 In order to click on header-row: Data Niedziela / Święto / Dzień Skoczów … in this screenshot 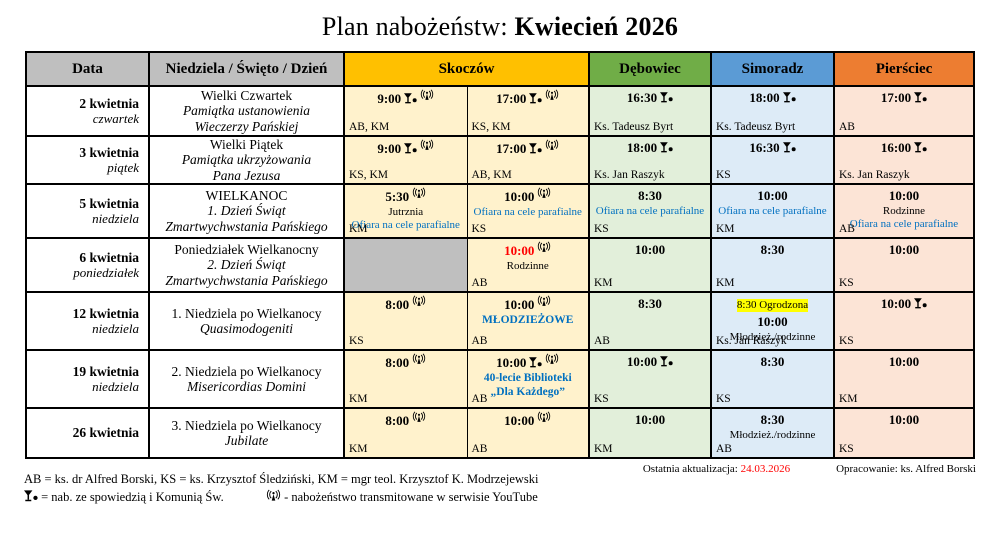, I will do `click(500, 69)`.